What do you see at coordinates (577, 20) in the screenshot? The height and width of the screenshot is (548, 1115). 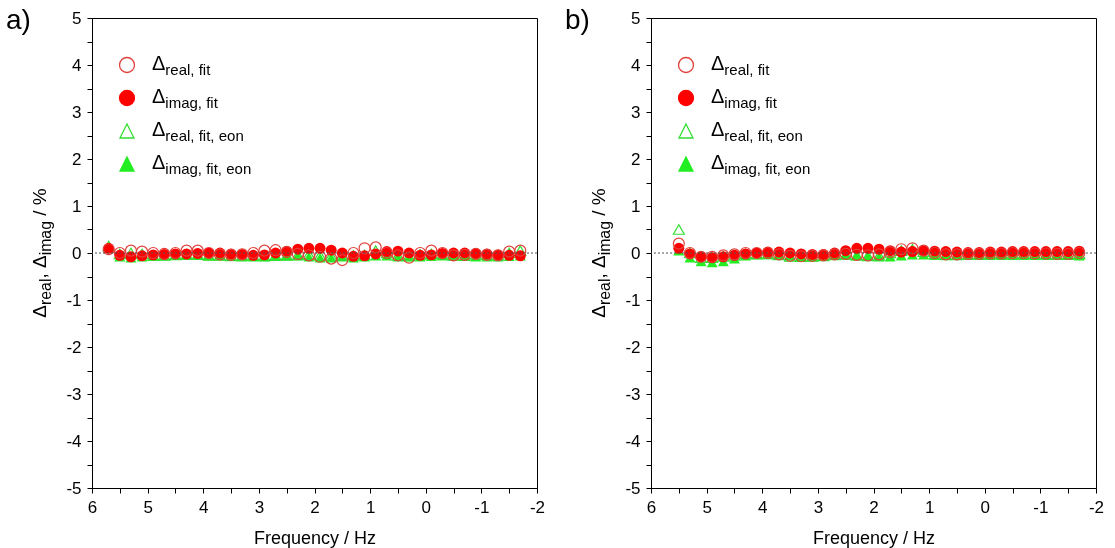 I see `chart-title: b)` at bounding box center [577, 20].